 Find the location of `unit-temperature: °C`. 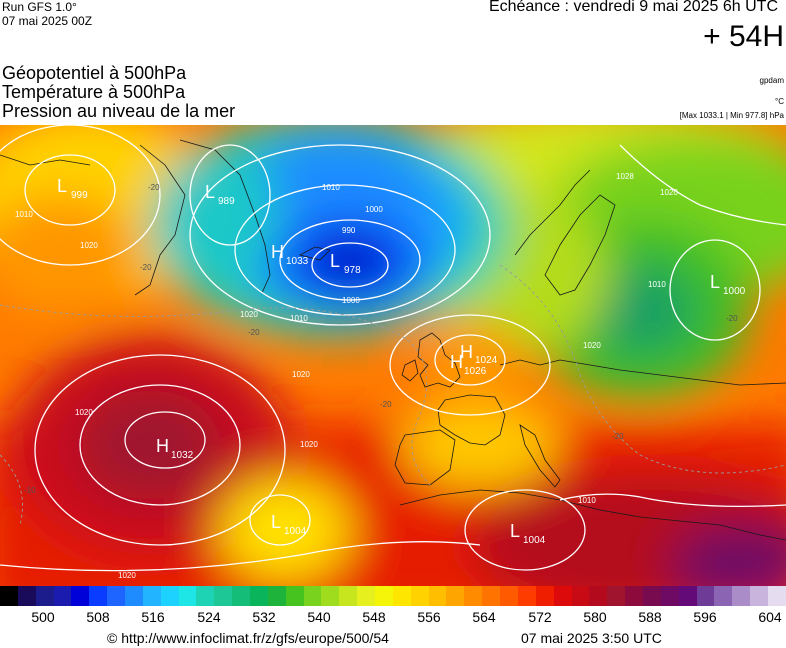

unit-temperature: °C is located at coordinates (779, 101).